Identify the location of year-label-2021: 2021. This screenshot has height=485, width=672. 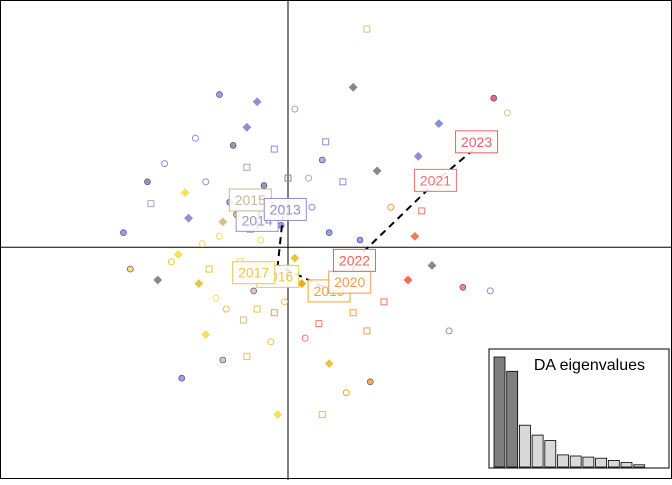
(435, 180).